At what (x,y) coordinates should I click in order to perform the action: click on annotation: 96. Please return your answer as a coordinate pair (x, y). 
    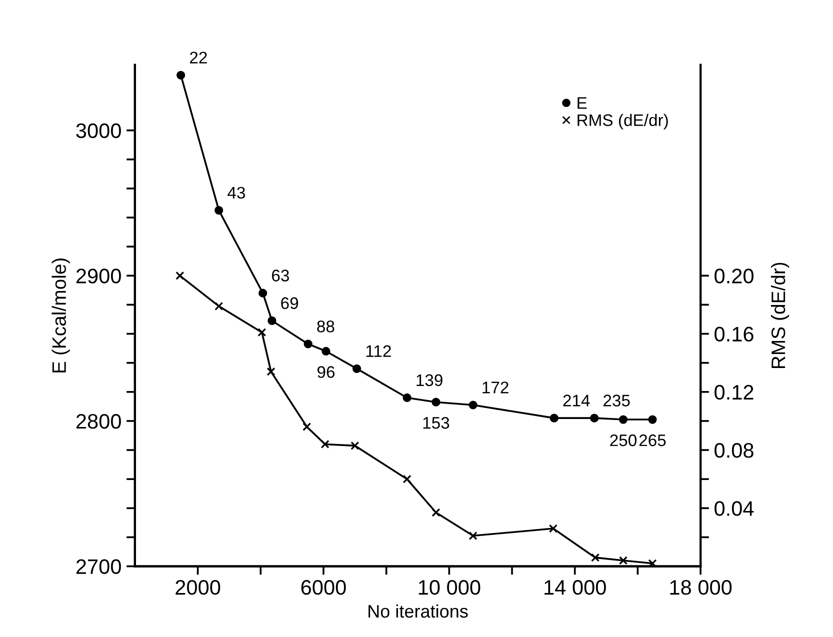
    Looking at the image, I should click on (326, 372).